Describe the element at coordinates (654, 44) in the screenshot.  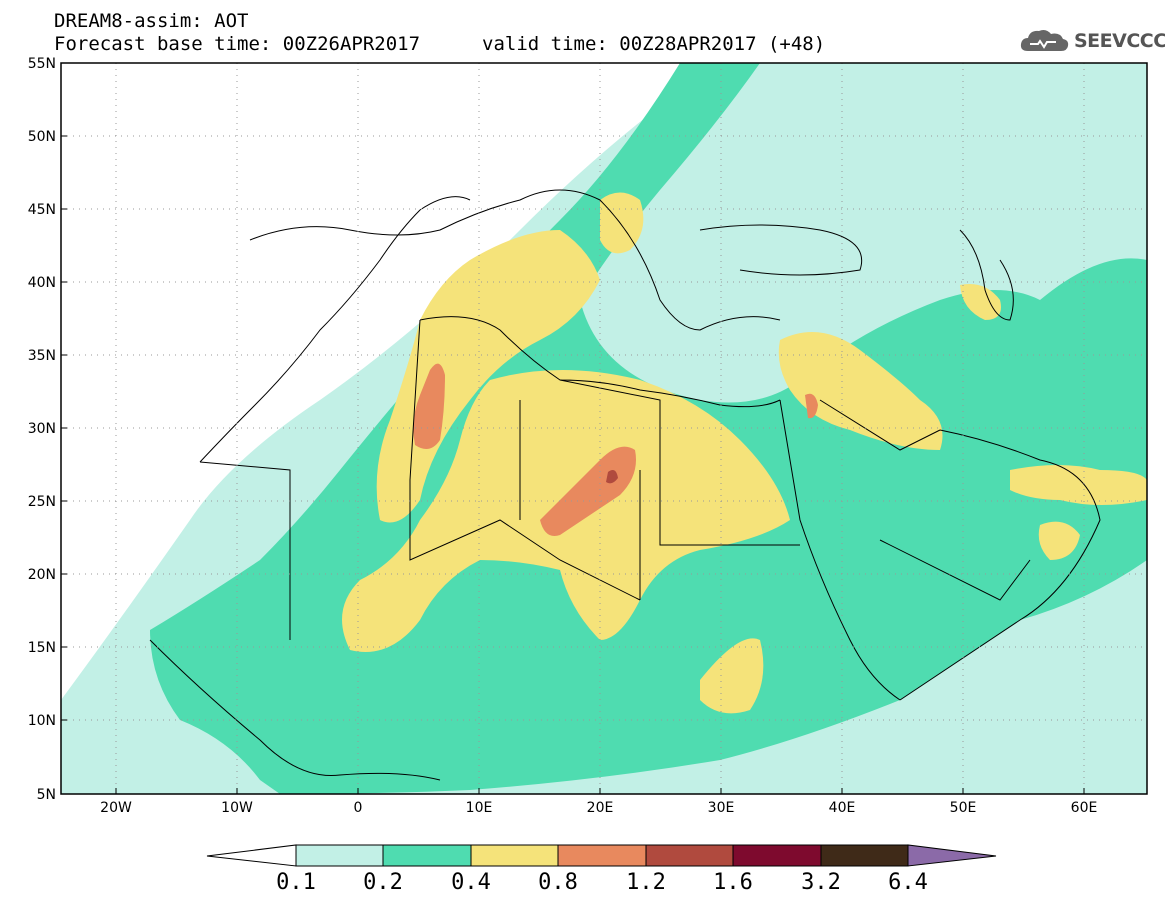
I see `valid-time: valid time: 00Z28APR2017 (+48)` at that location.